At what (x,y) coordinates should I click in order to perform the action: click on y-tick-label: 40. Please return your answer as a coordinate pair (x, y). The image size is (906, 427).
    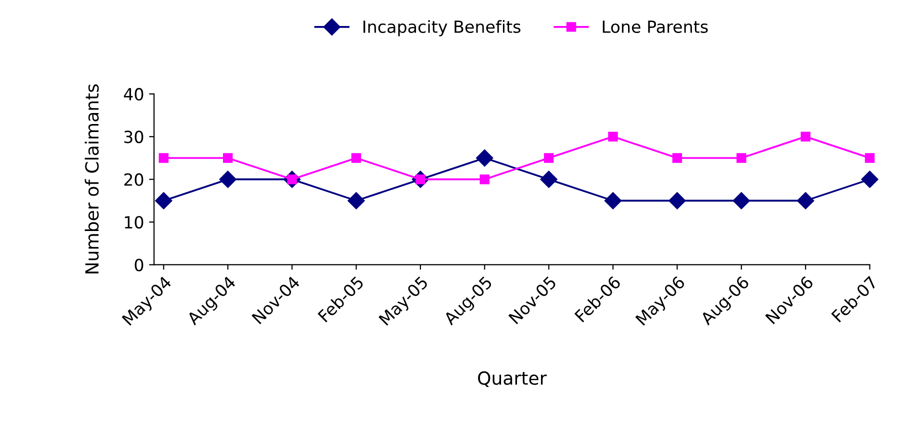
    Looking at the image, I should click on (134, 94).